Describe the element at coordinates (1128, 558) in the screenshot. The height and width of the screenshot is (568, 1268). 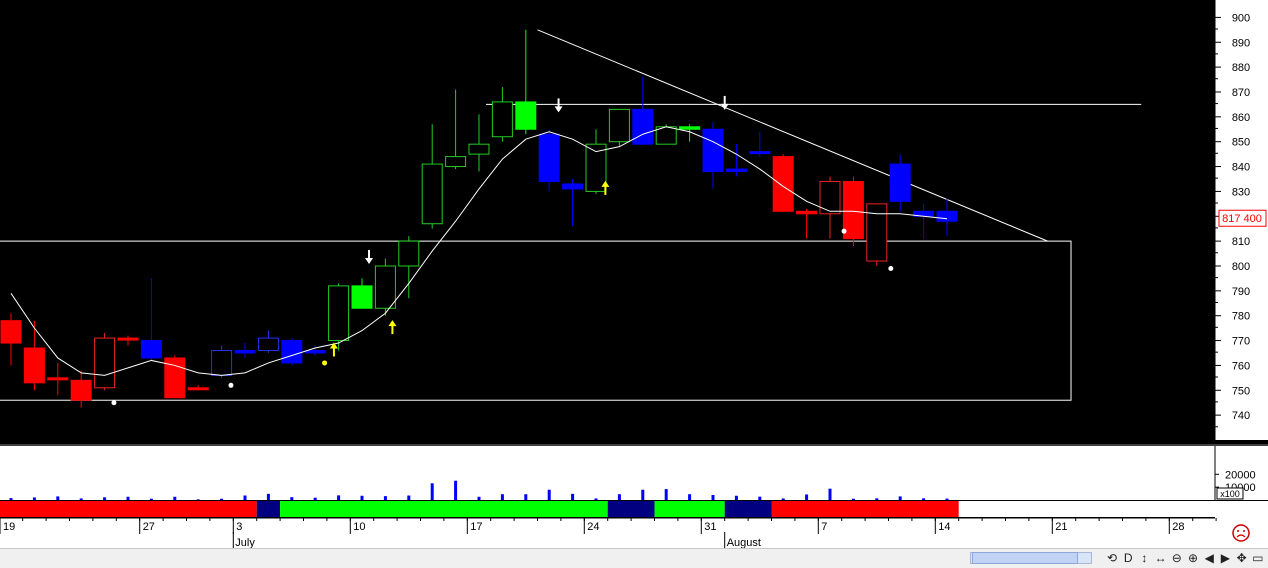
I see `period-d-icon: D` at that location.